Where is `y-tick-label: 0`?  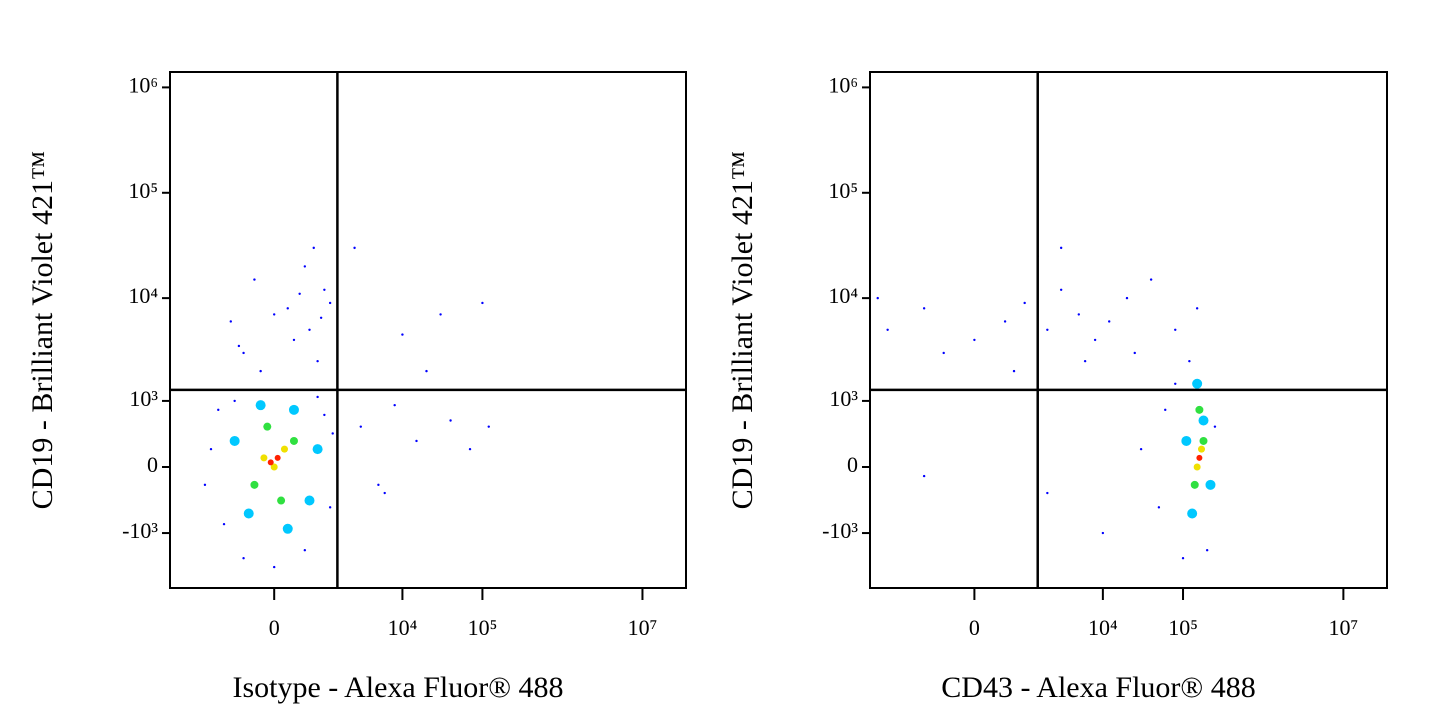
y-tick-label: 0 is located at coordinates (852, 464).